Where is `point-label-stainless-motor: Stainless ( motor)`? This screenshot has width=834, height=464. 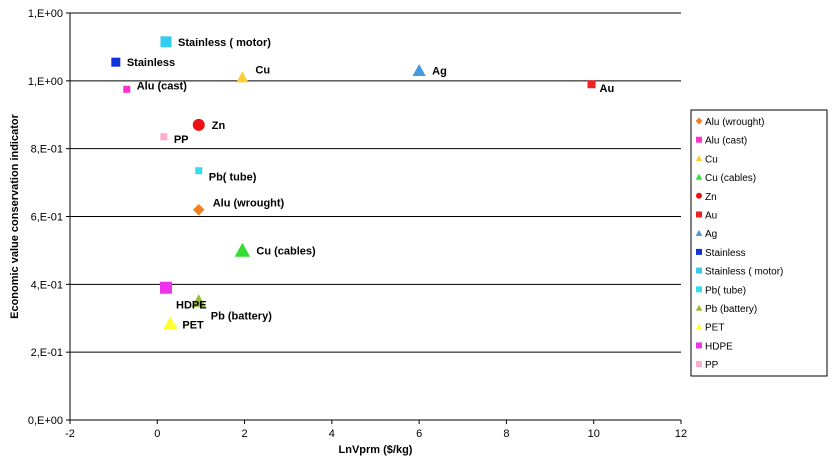
point-label-stainless-motor: Stainless ( motor) is located at coordinates (224, 43).